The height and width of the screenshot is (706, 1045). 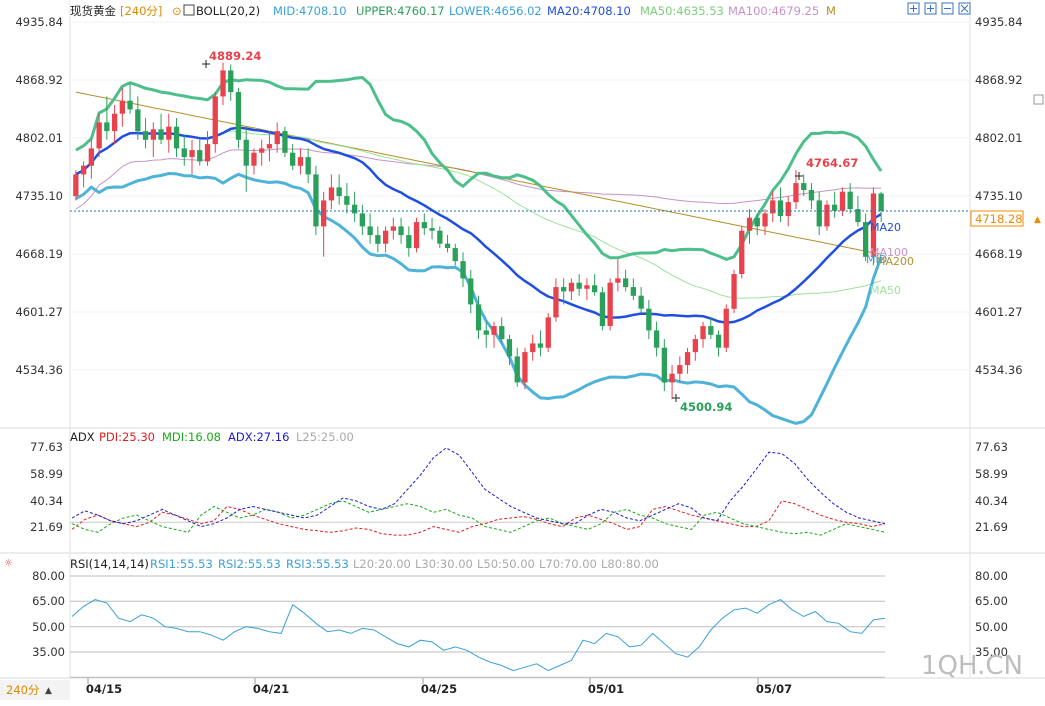 What do you see at coordinates (93, 11) in the screenshot?
I see `symbol-title: 现货黄金` at bounding box center [93, 11].